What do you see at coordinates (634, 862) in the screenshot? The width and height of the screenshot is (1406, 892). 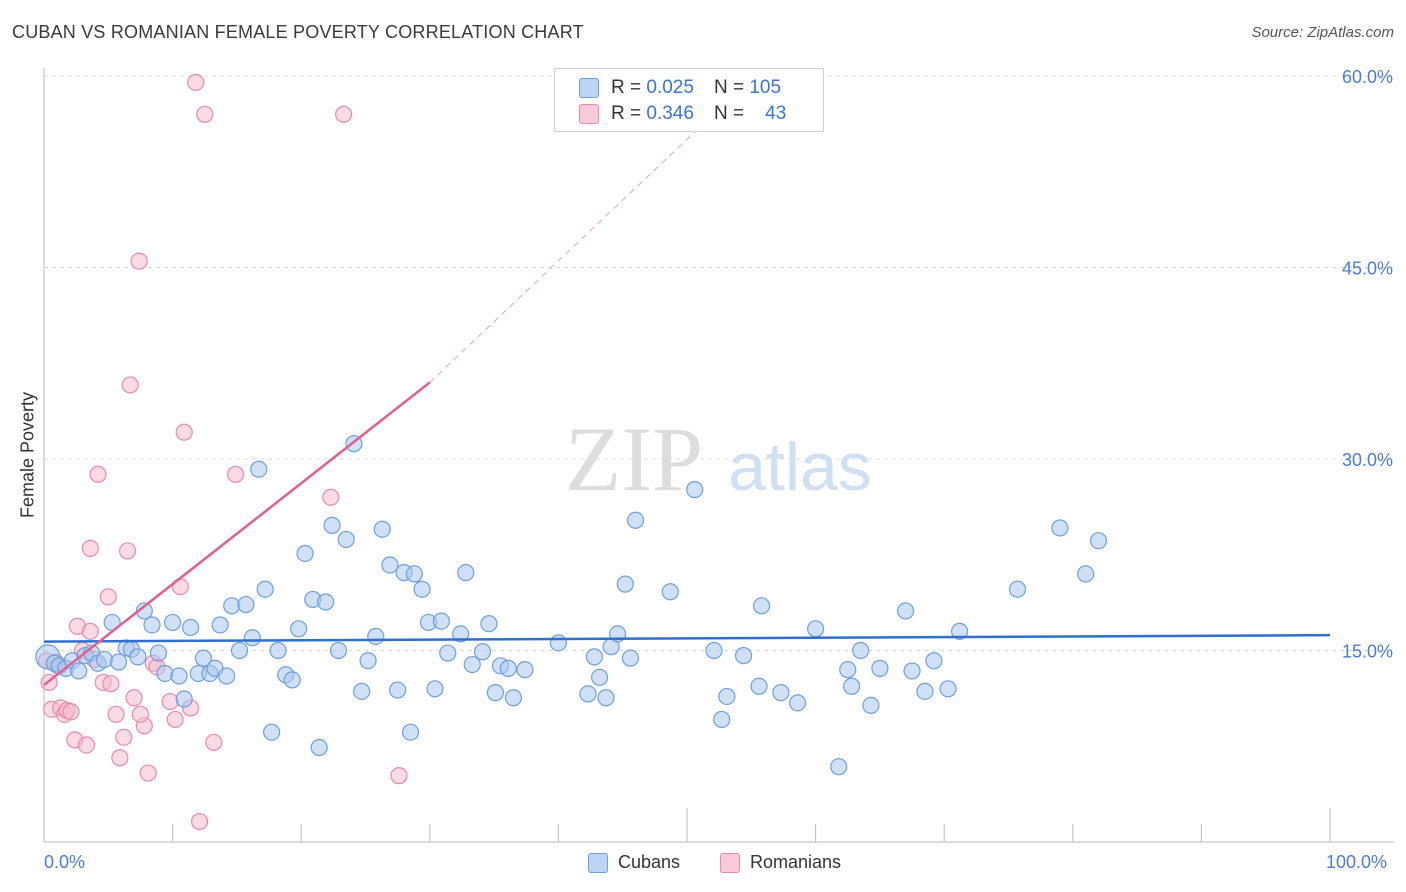 I see `legend-item-cubans: Cubans` at bounding box center [634, 862].